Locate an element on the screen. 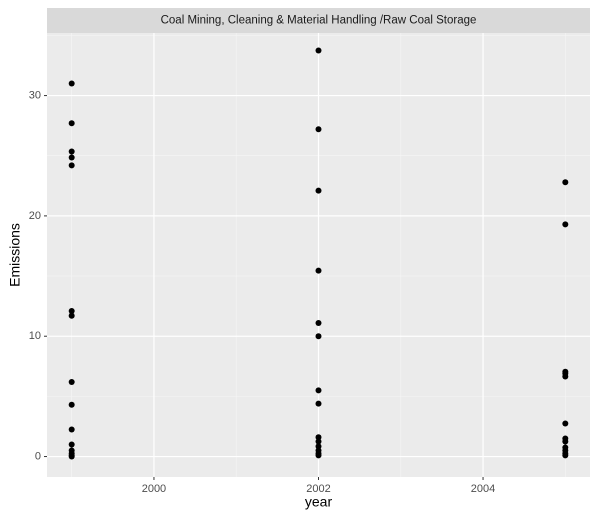 This screenshot has width=595, height=518. x-tick-label: 2004 is located at coordinates (483, 489).